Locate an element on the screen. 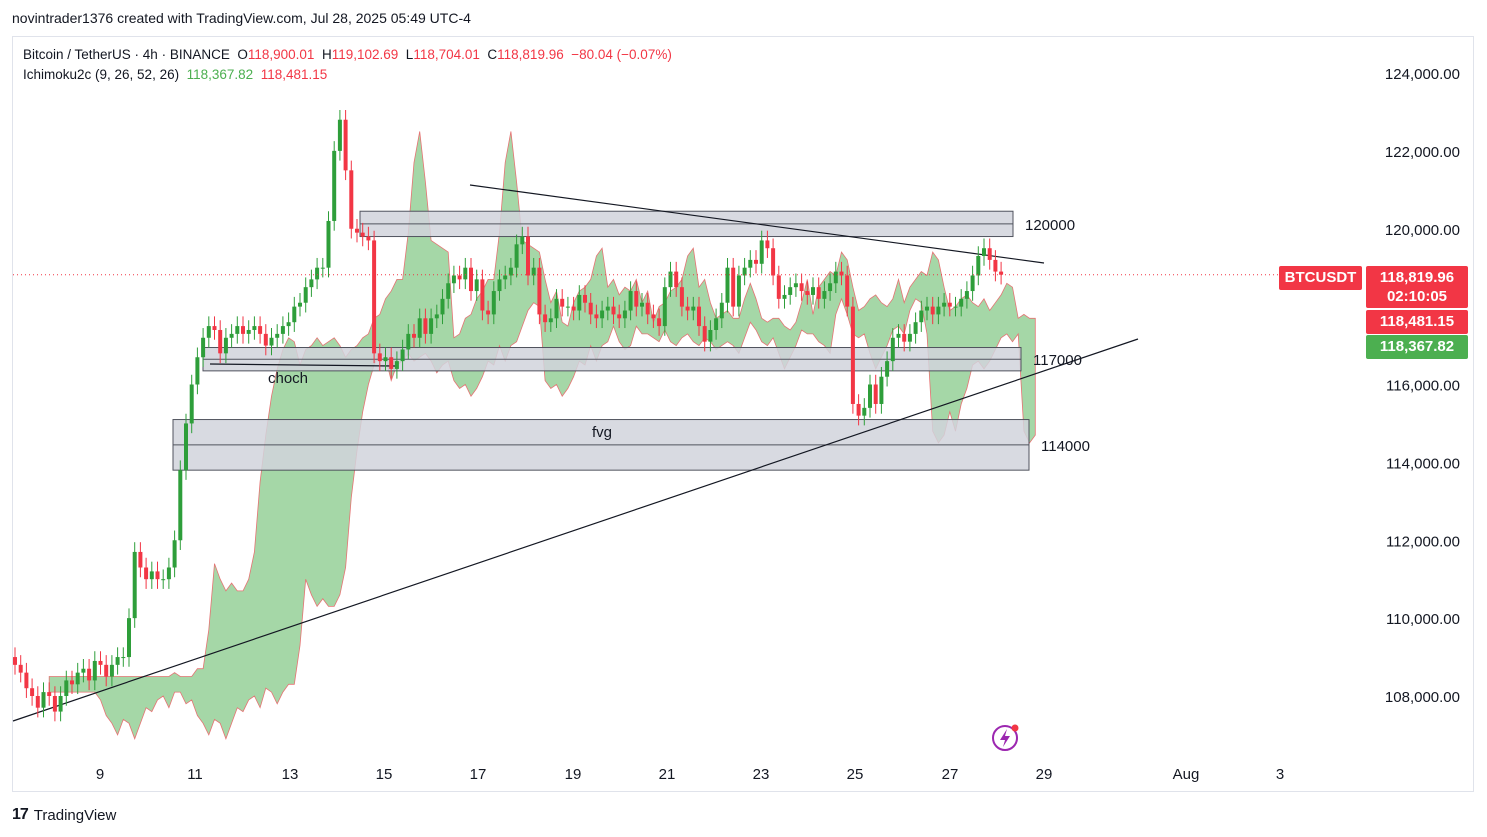 This screenshot has height=837, width=1487. tradingview-logo-icon: 17 is located at coordinates (20, 814).